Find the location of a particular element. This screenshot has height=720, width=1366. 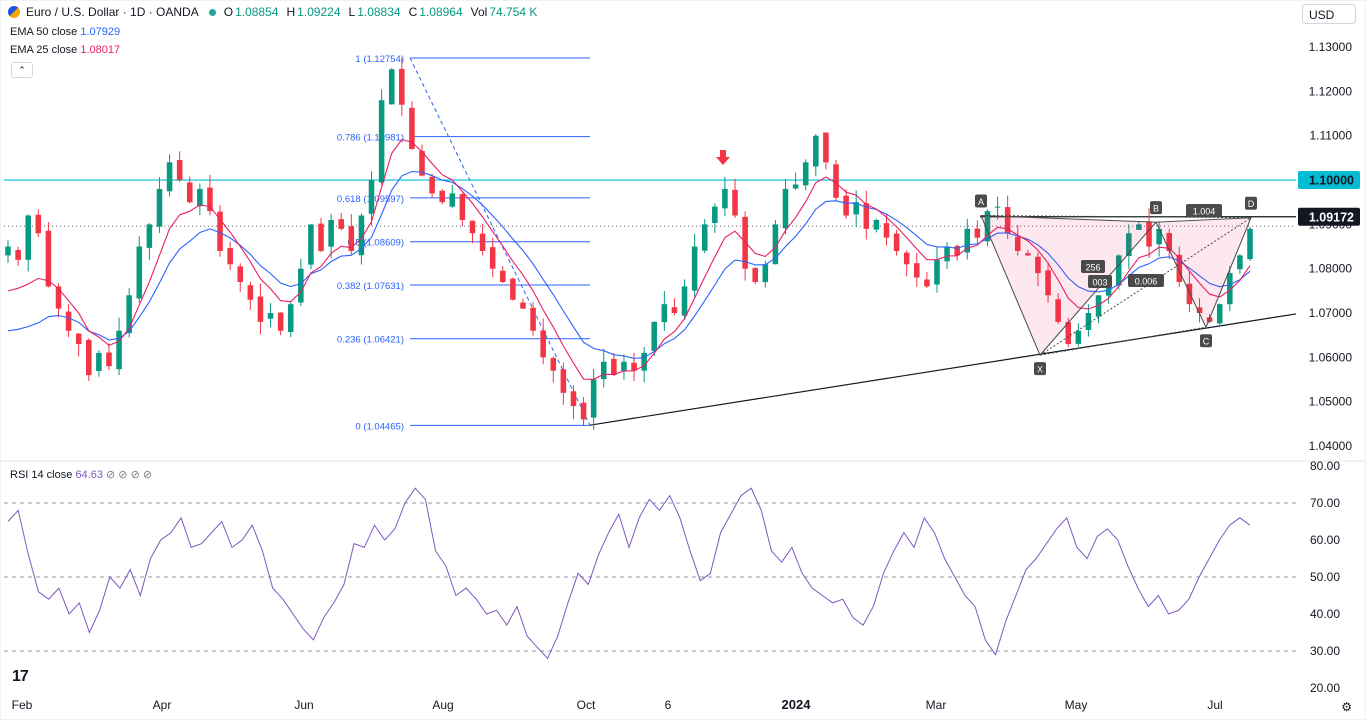

fib-level-label: 0.786 (1.10981) is located at coordinates (370, 138).